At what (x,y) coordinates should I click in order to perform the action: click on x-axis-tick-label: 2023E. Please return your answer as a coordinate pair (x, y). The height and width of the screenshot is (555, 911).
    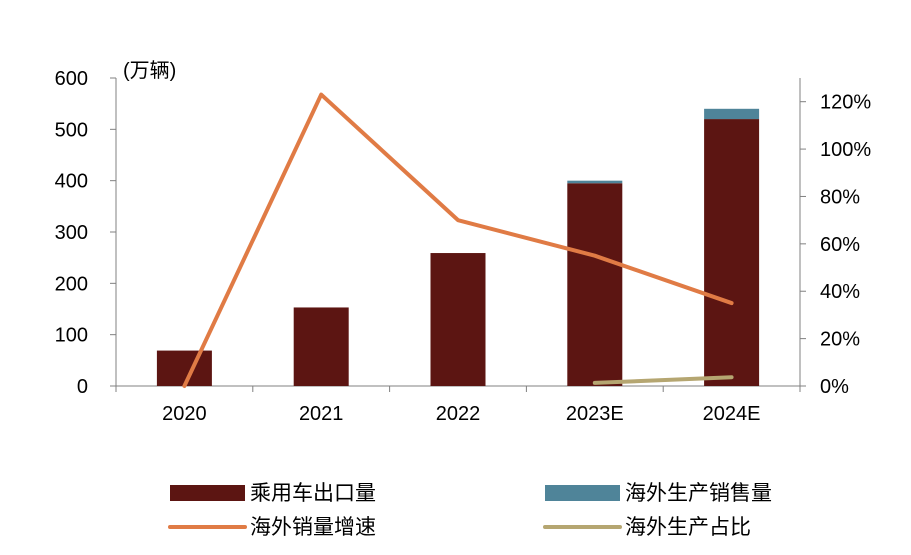
    Looking at the image, I should click on (595, 414).